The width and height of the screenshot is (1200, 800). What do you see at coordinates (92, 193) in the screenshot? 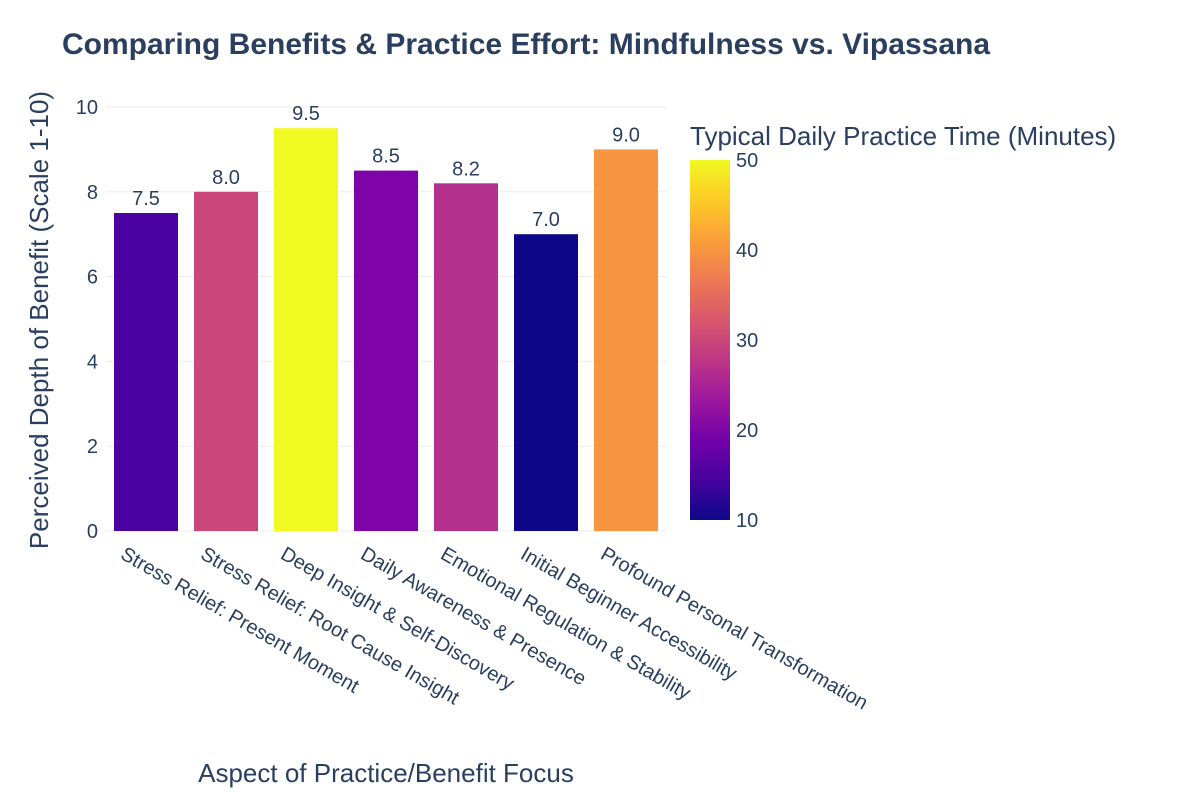
I see `y-tick-label: 8` at bounding box center [92, 193].